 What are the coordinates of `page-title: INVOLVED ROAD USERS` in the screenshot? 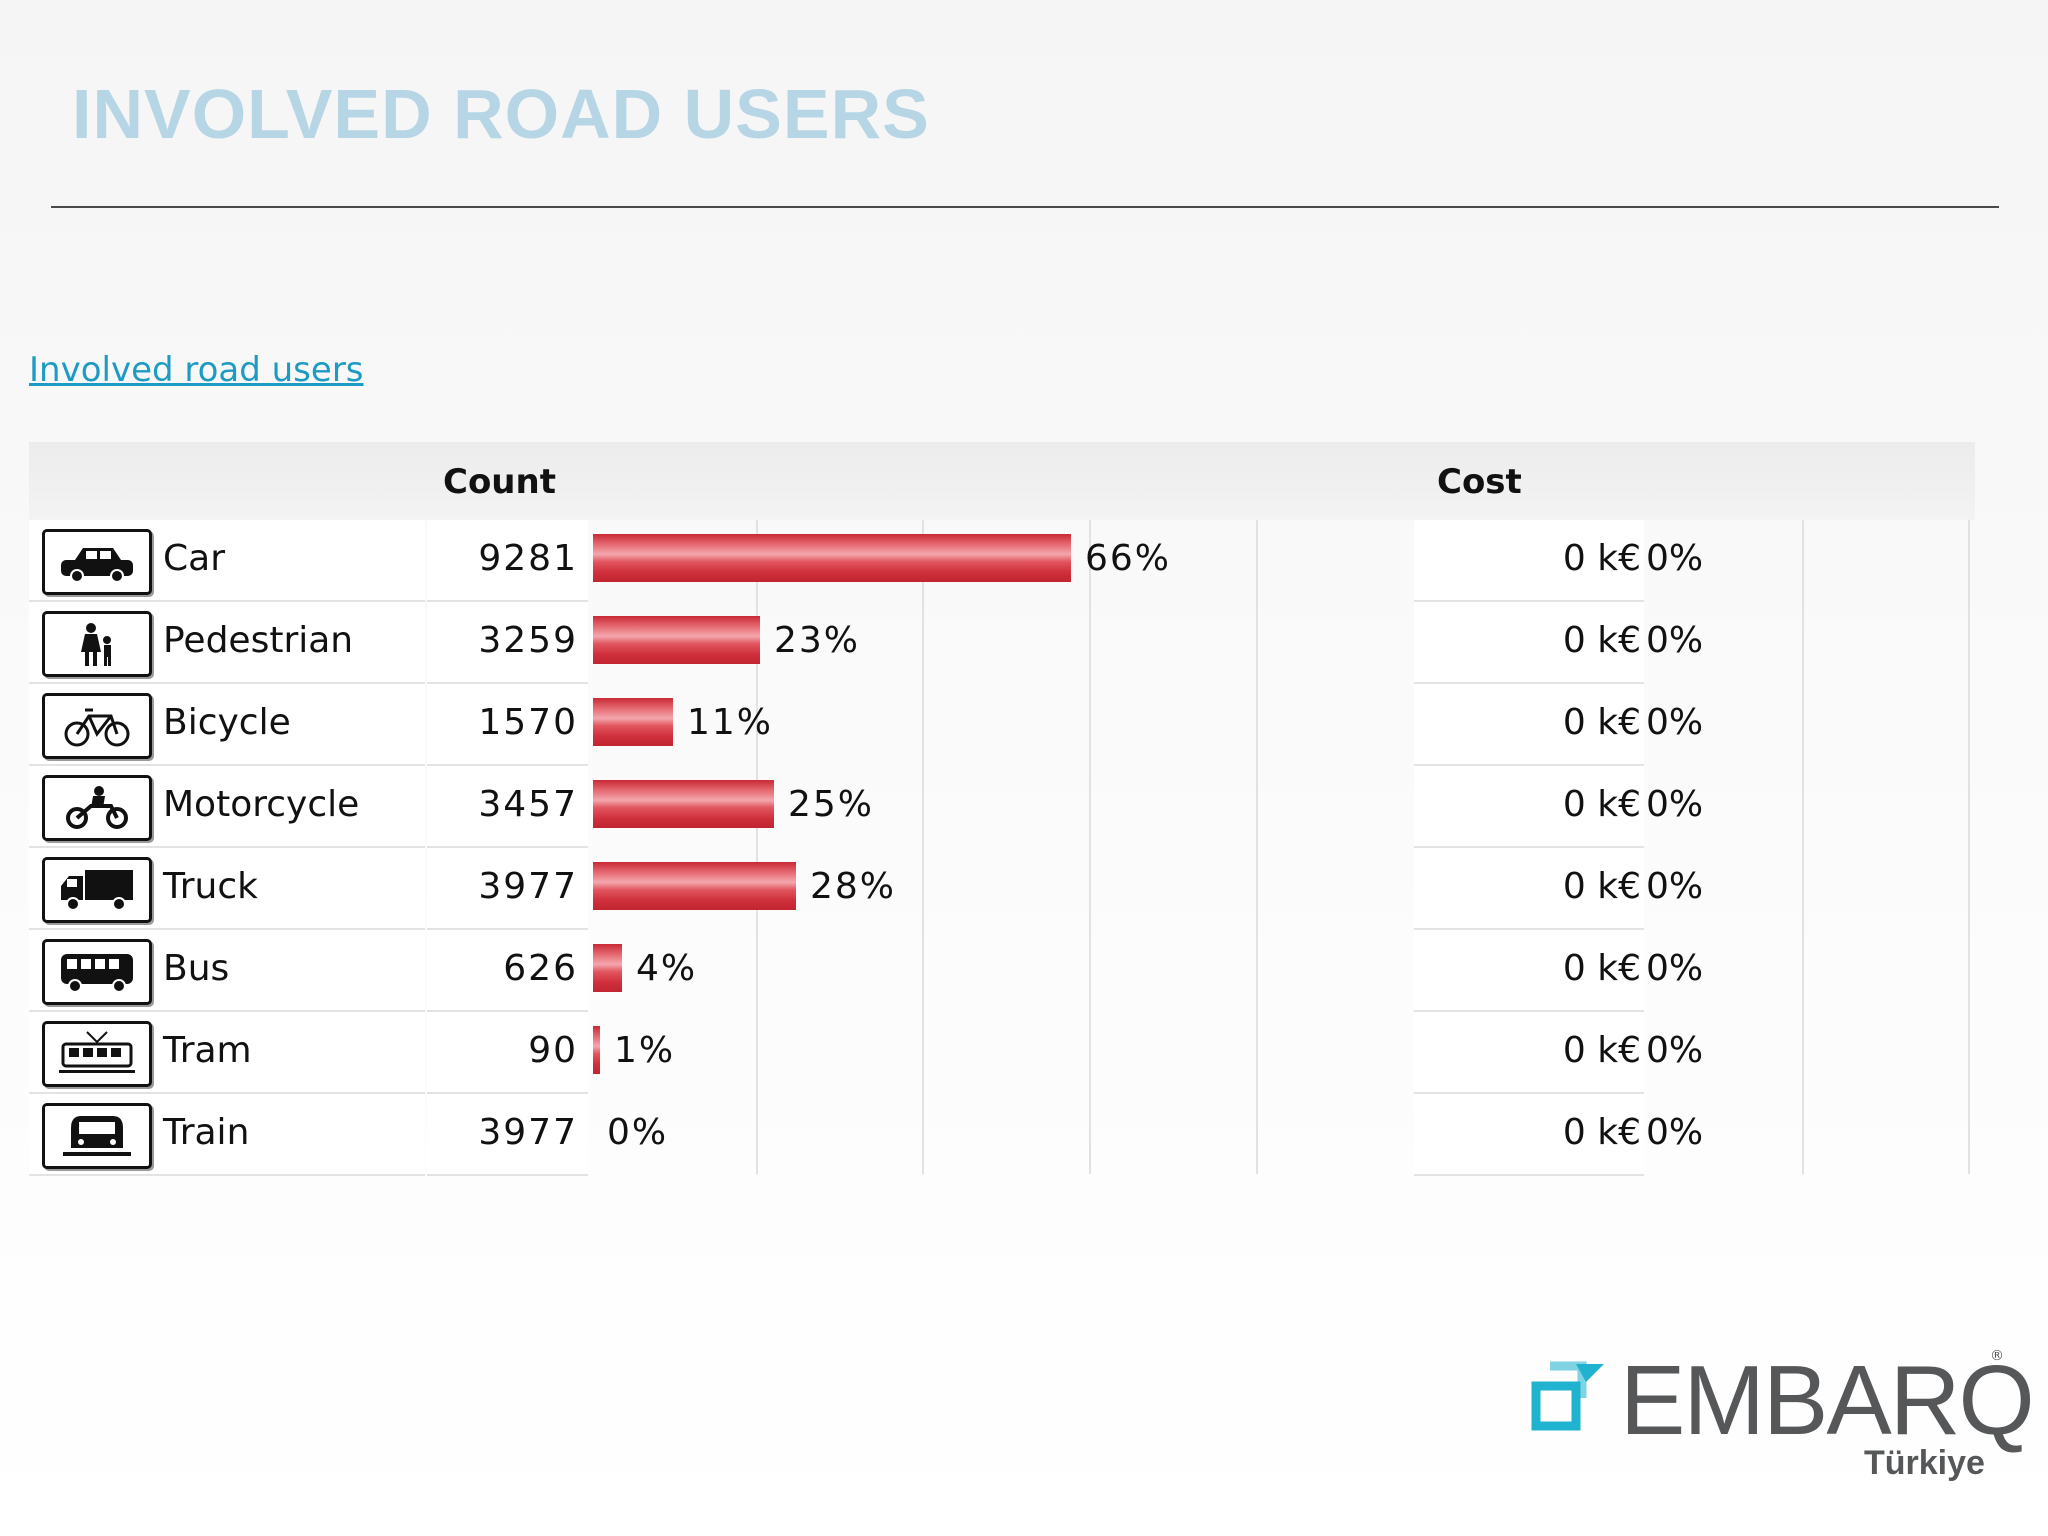 It's located at (501, 114).